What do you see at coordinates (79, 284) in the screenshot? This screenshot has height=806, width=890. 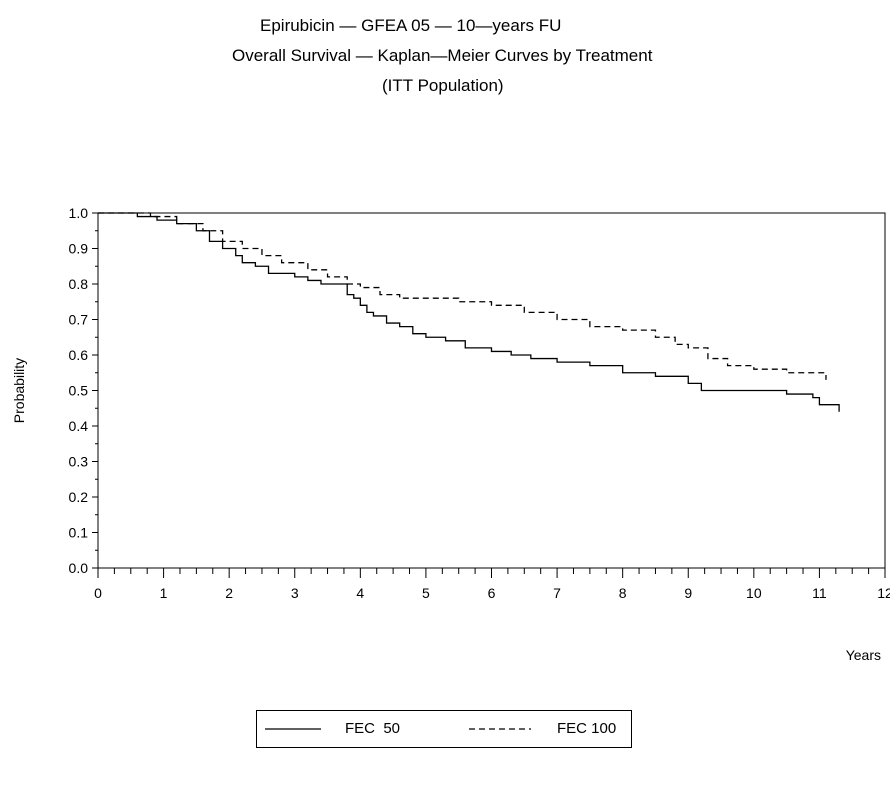 I see `y-tick-label: 0.8` at bounding box center [79, 284].